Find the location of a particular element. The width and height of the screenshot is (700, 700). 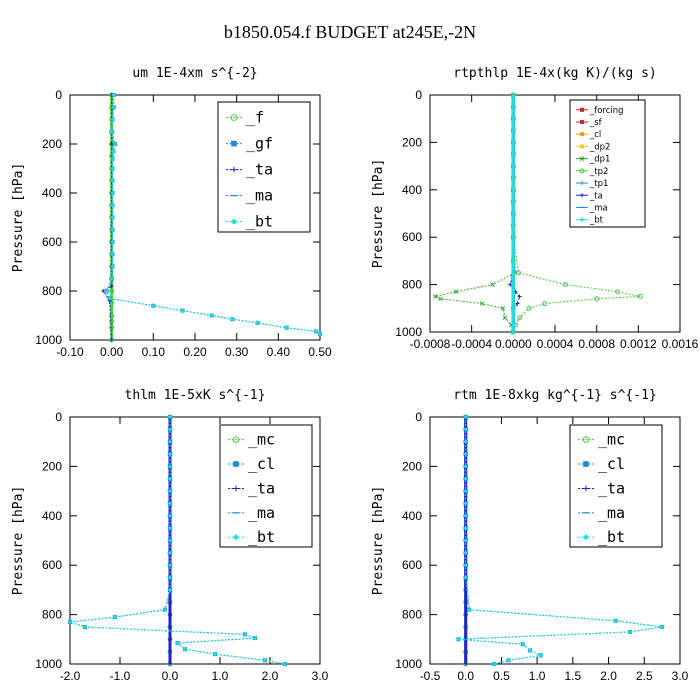

x-tick-label: 1.5 is located at coordinates (573, 676).